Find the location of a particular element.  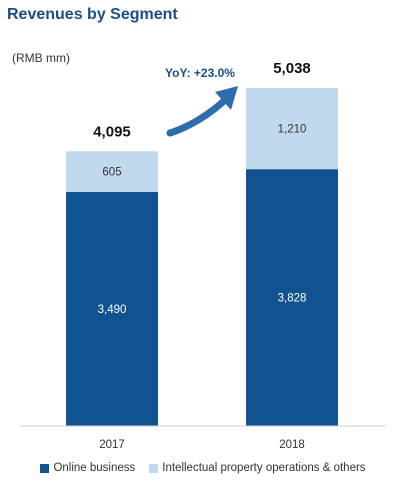

total-label-2017: 4,095 is located at coordinates (112, 131).